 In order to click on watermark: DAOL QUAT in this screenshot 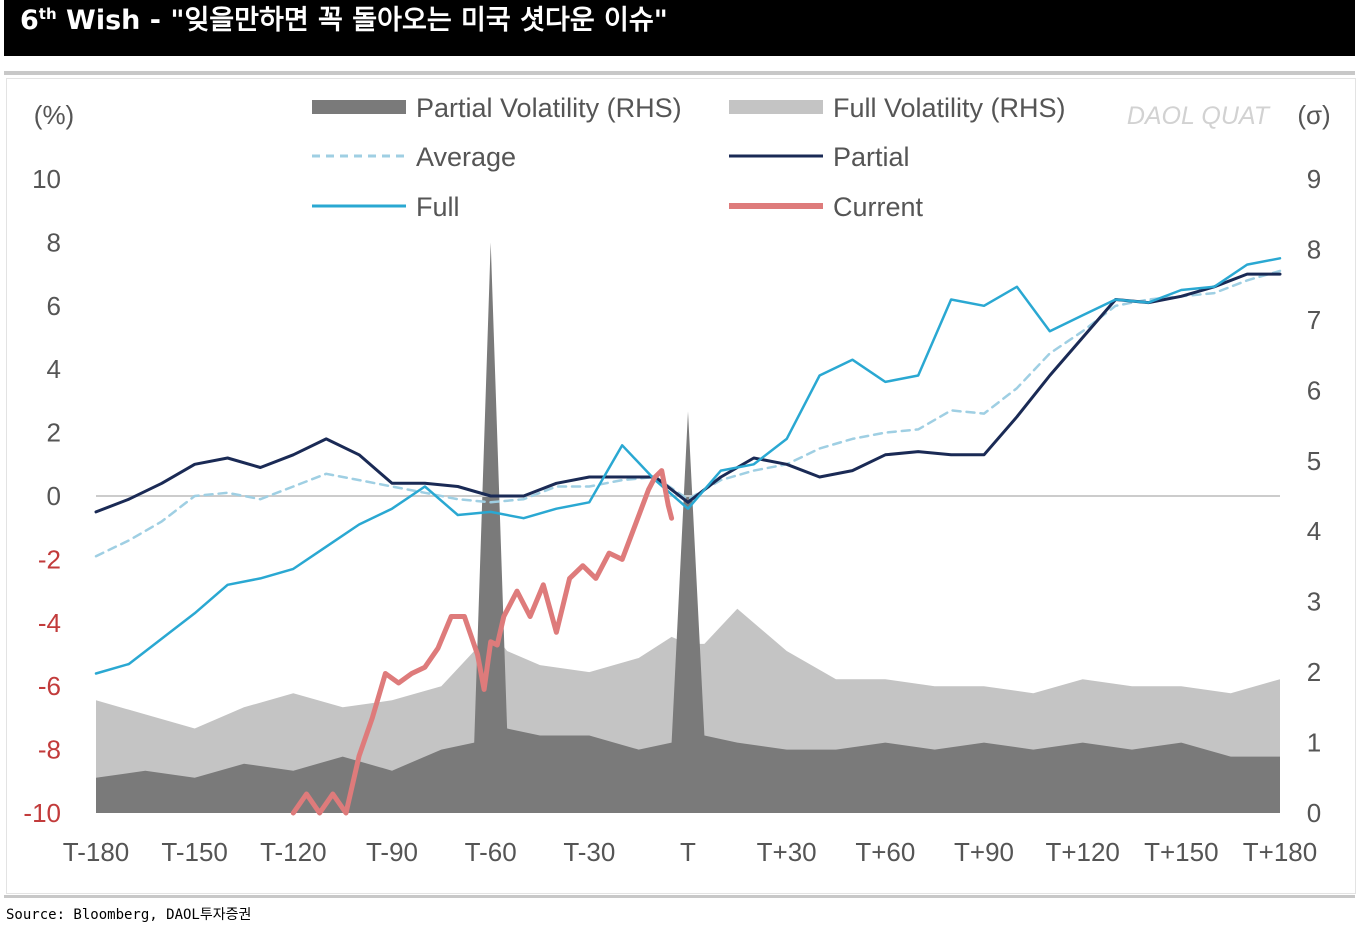, I will do `click(1199, 116)`.